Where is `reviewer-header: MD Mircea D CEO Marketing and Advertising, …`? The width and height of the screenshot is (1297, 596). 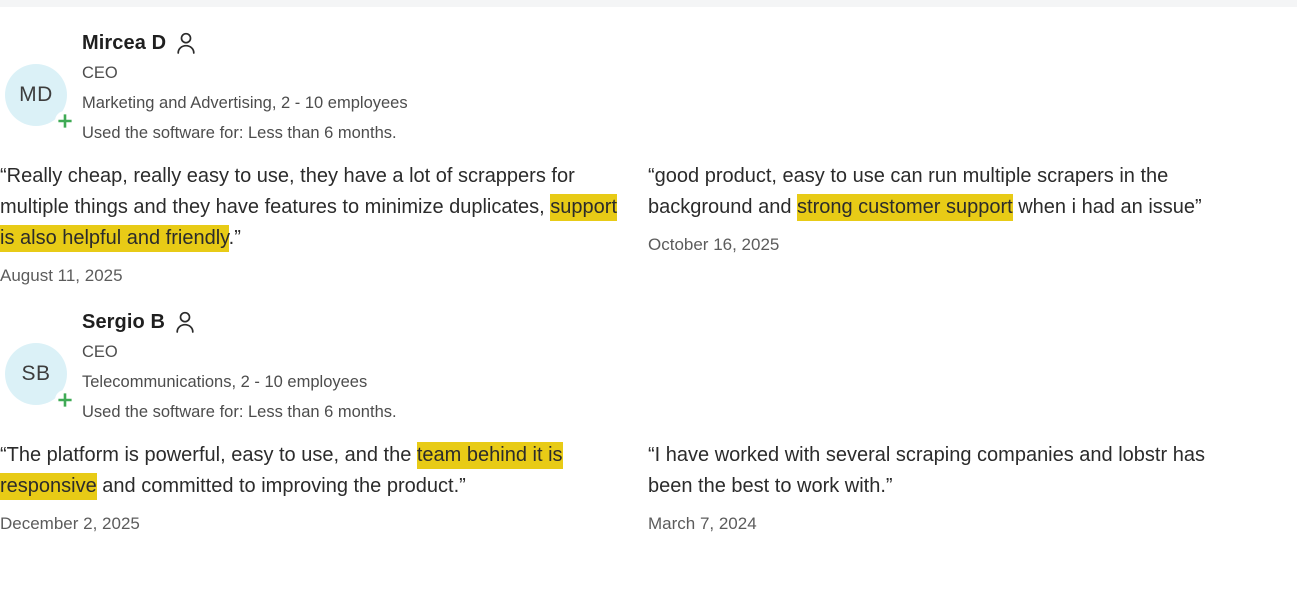 reviewer-header: MD Mircea D CEO Marketing and Advertising, … is located at coordinates (314, 88).